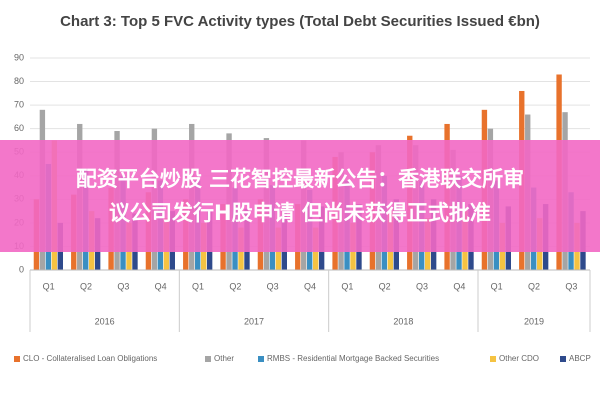 The height and width of the screenshot is (400, 600). What do you see at coordinates (300, 213) in the screenshot?
I see `overlay-text: 议公司发行H股申请 但尚未获得正式批准` at bounding box center [300, 213].